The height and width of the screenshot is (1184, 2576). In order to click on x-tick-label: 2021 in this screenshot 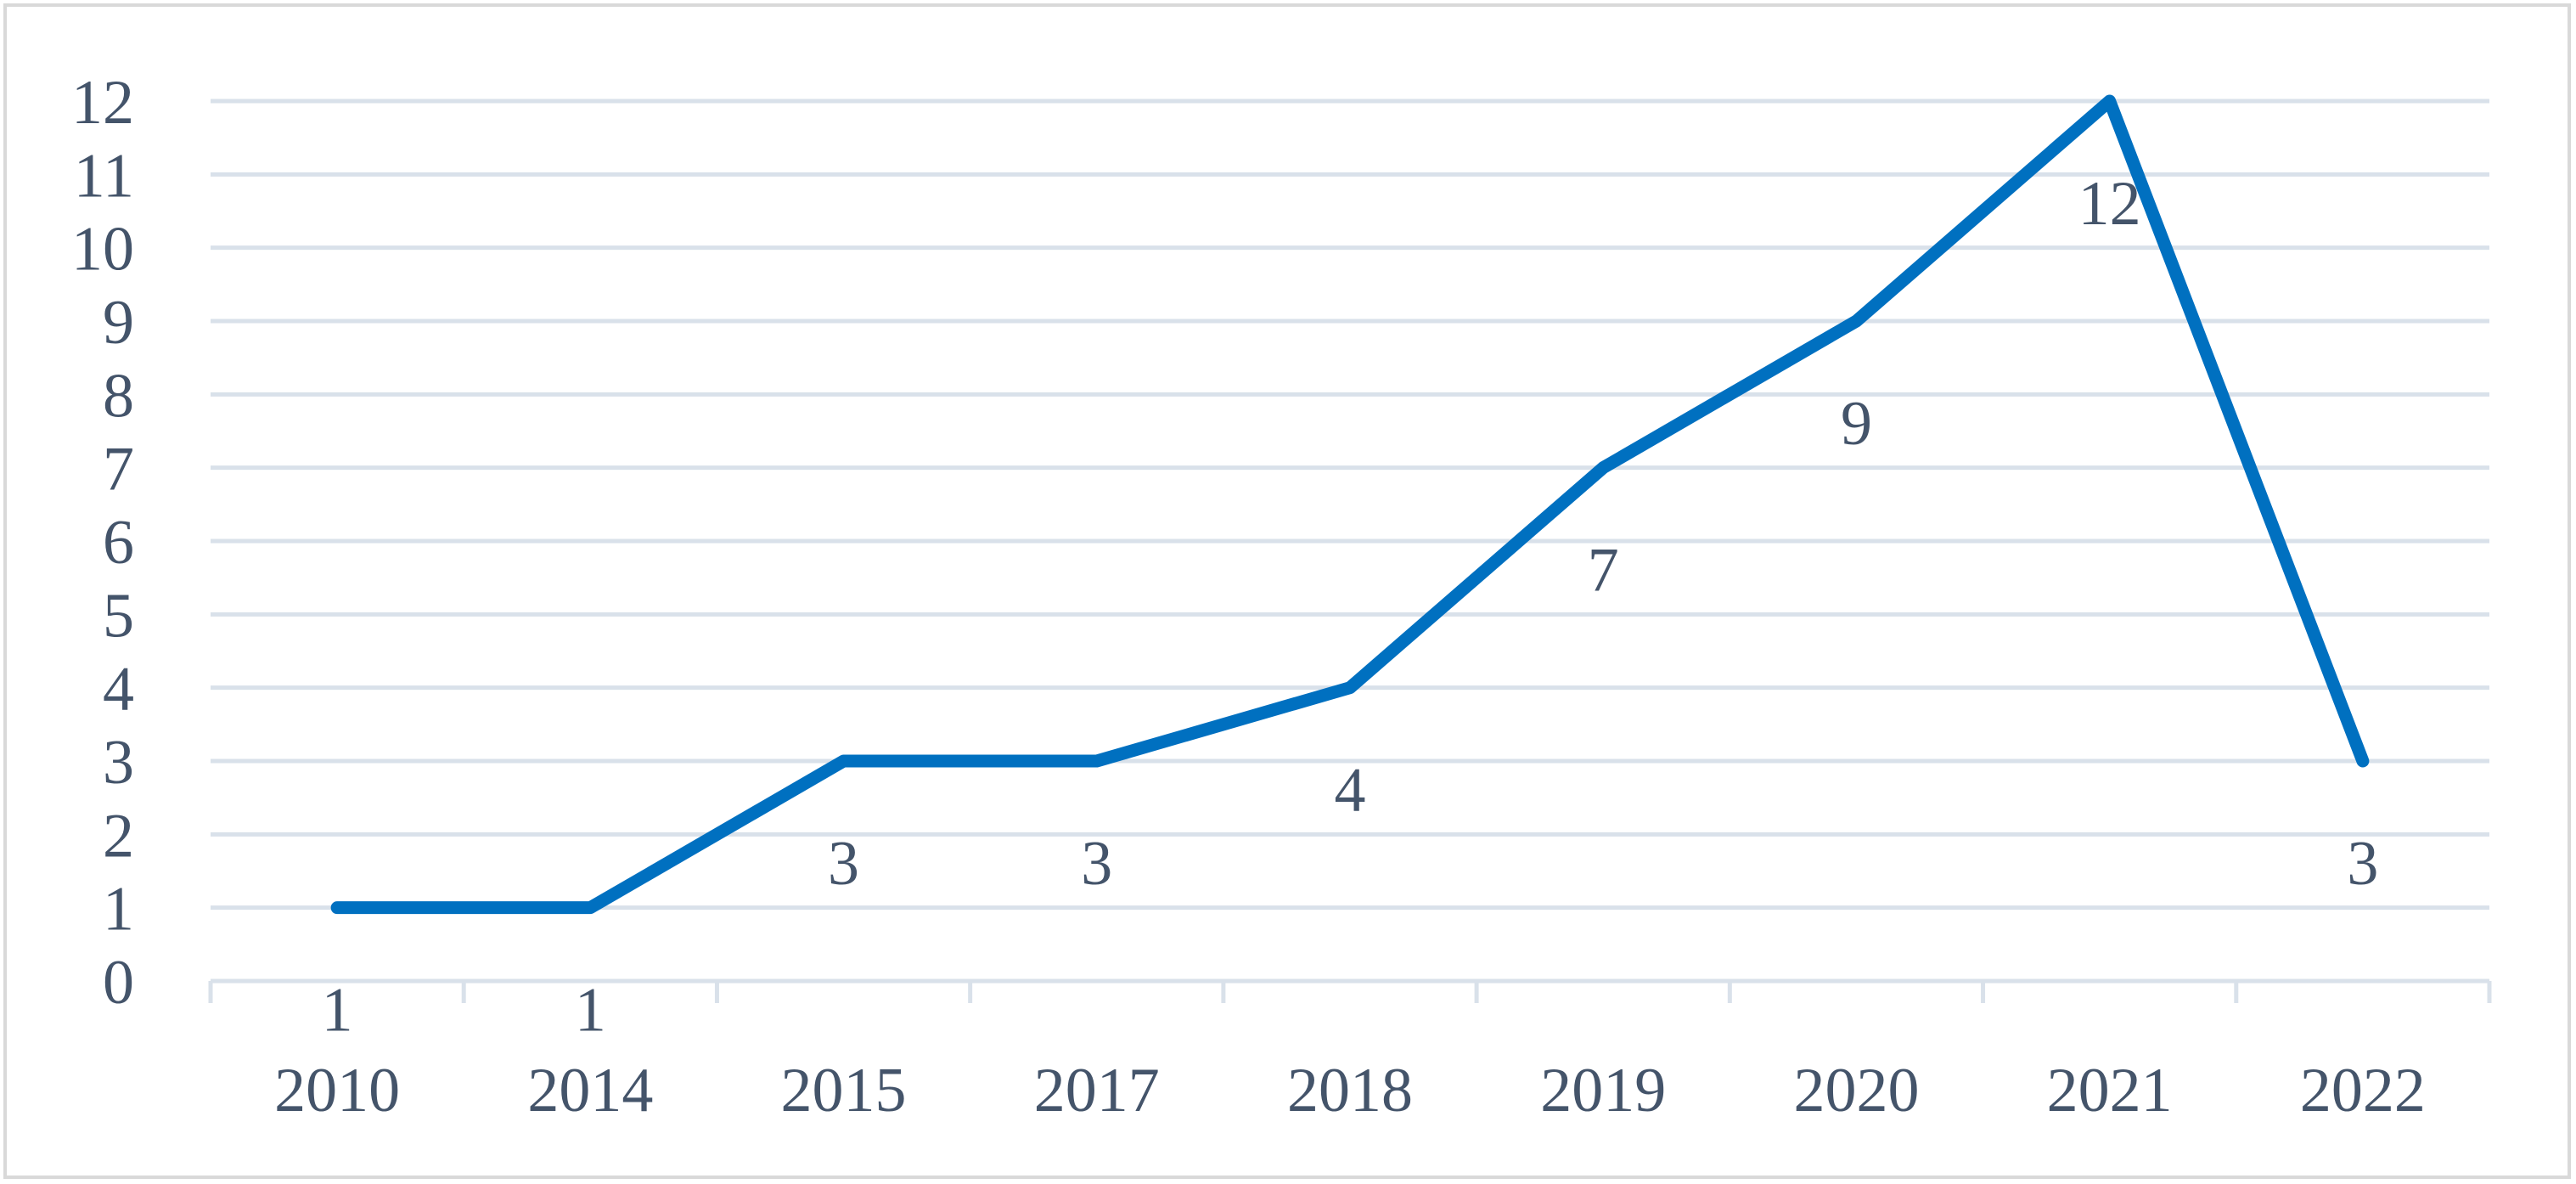, I will do `click(2110, 1090)`.